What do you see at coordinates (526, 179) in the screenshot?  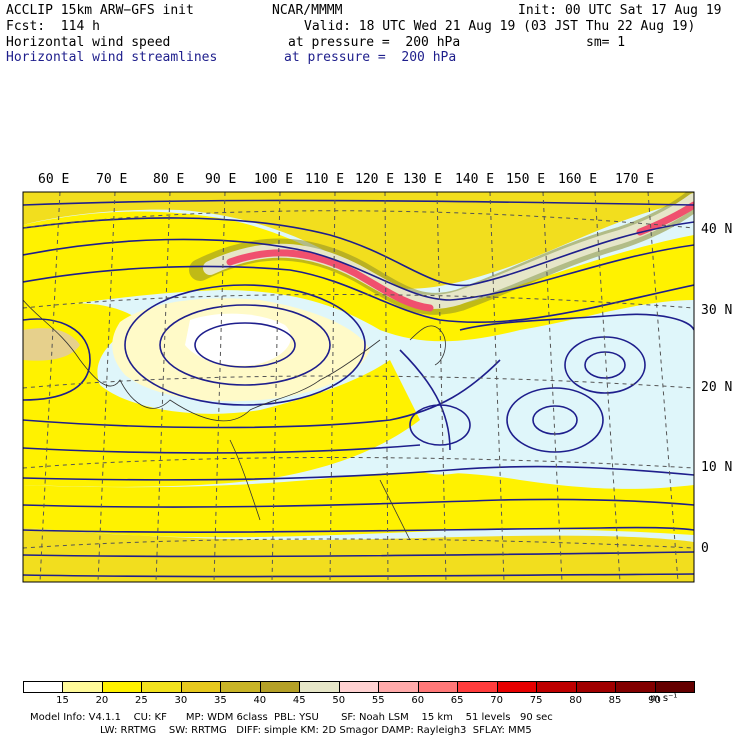 I see `lon-label: 150 E` at bounding box center [526, 179].